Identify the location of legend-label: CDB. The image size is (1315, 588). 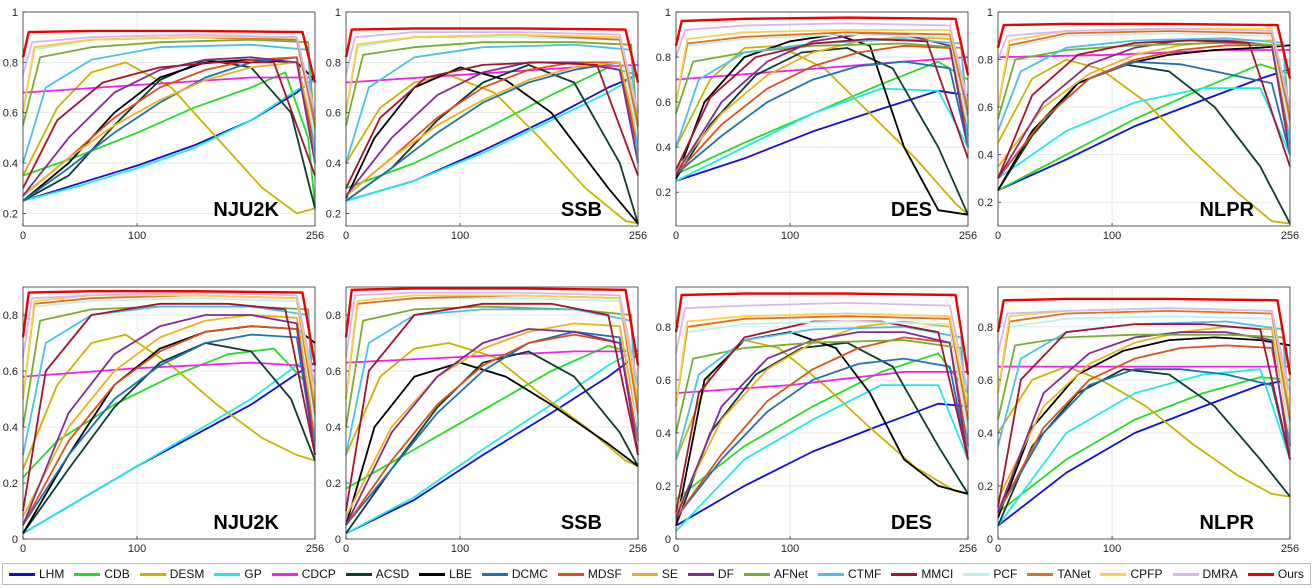
(117, 574).